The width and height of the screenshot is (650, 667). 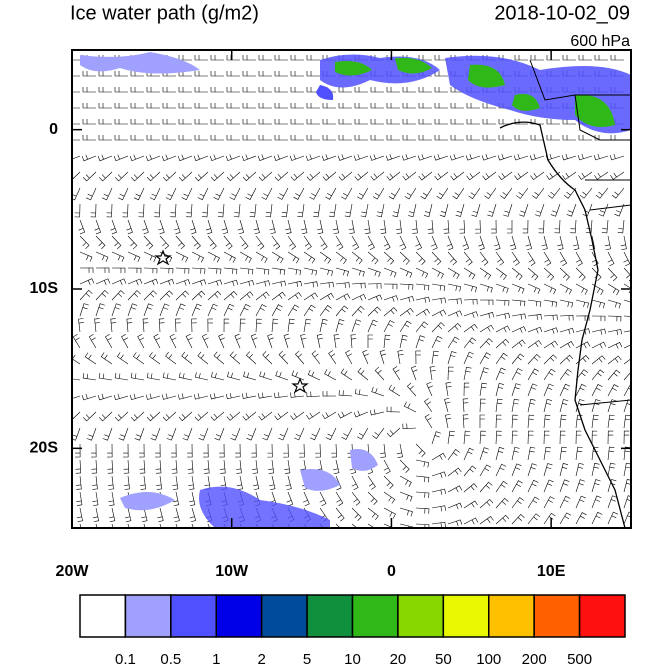 I want to click on colorbar-label: 2, so click(x=261, y=659).